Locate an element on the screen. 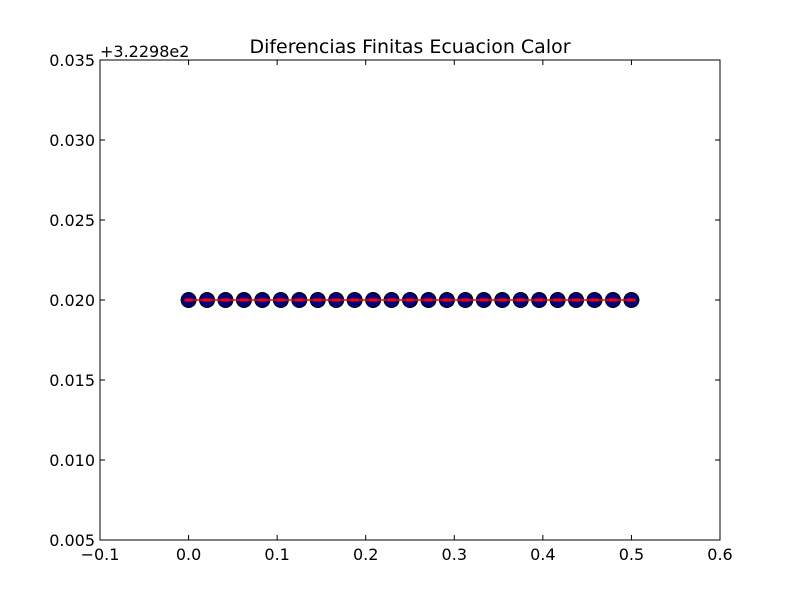 The width and height of the screenshot is (800, 600). x-tick-label: 0.3 is located at coordinates (454, 554).